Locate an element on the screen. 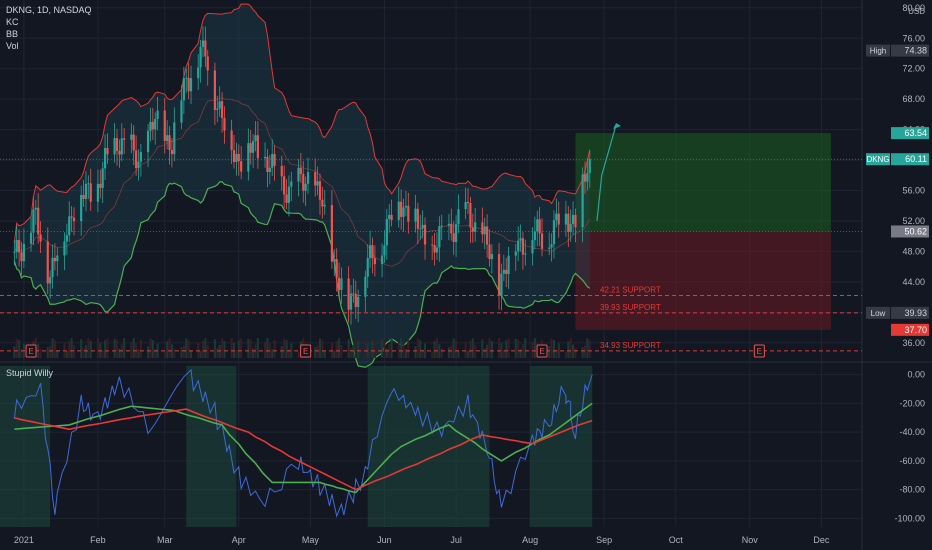 The height and width of the screenshot is (550, 932). y-tick-label: 80.00 is located at coordinates (913, 8).